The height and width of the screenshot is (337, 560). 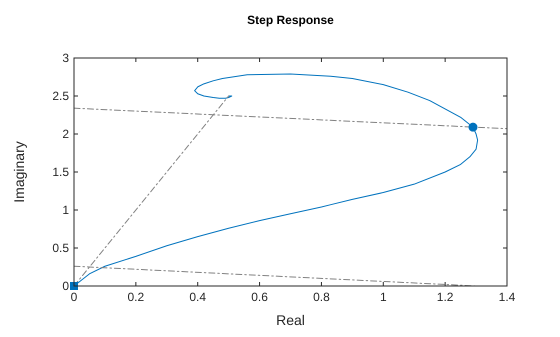 What do you see at coordinates (507, 297) in the screenshot?
I see `x-tick-label: 1.4` at bounding box center [507, 297].